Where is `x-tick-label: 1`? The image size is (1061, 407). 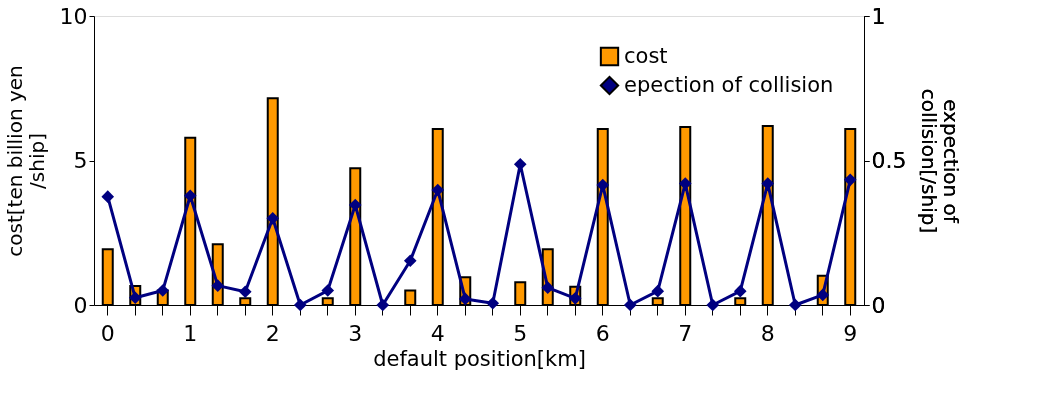 x-tick-label: 1 is located at coordinates (190, 333).